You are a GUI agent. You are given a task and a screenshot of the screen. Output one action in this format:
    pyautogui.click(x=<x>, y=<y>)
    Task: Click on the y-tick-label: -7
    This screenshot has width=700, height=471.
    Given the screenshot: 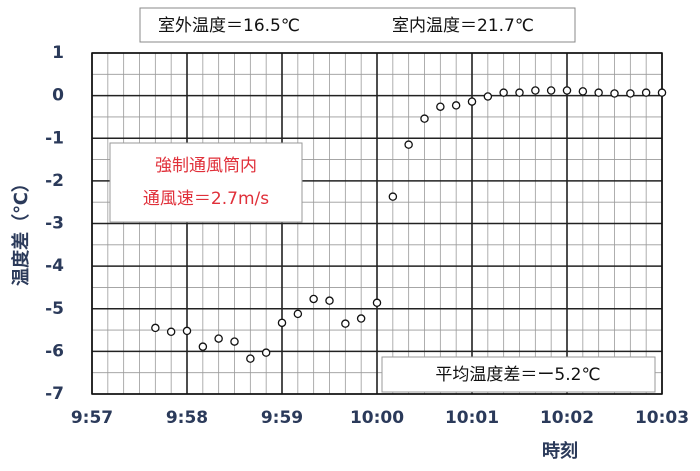 What is the action you would take?
    pyautogui.click(x=54, y=394)
    